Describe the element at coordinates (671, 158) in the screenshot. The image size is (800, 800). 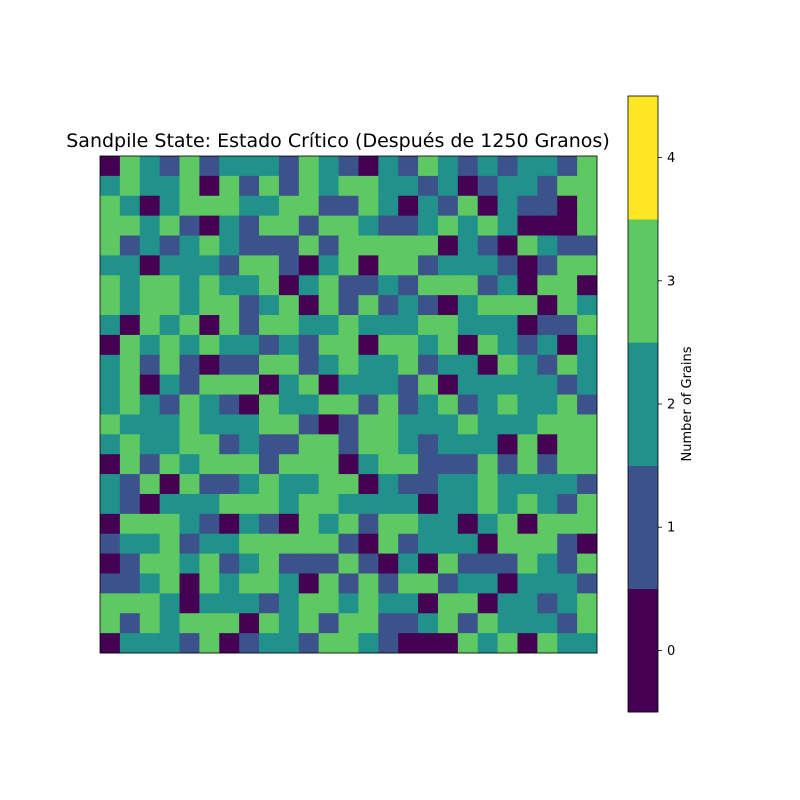
I see `colorbar-tick-label: 4` at that location.